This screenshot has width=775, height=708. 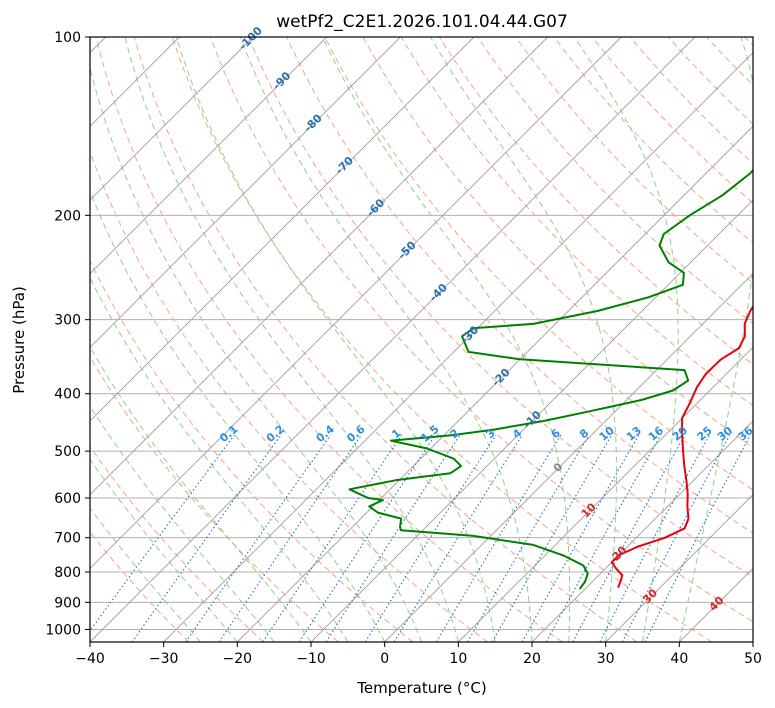 What do you see at coordinates (311, 659) in the screenshot?
I see `x-tick-label: −10` at bounding box center [311, 659].